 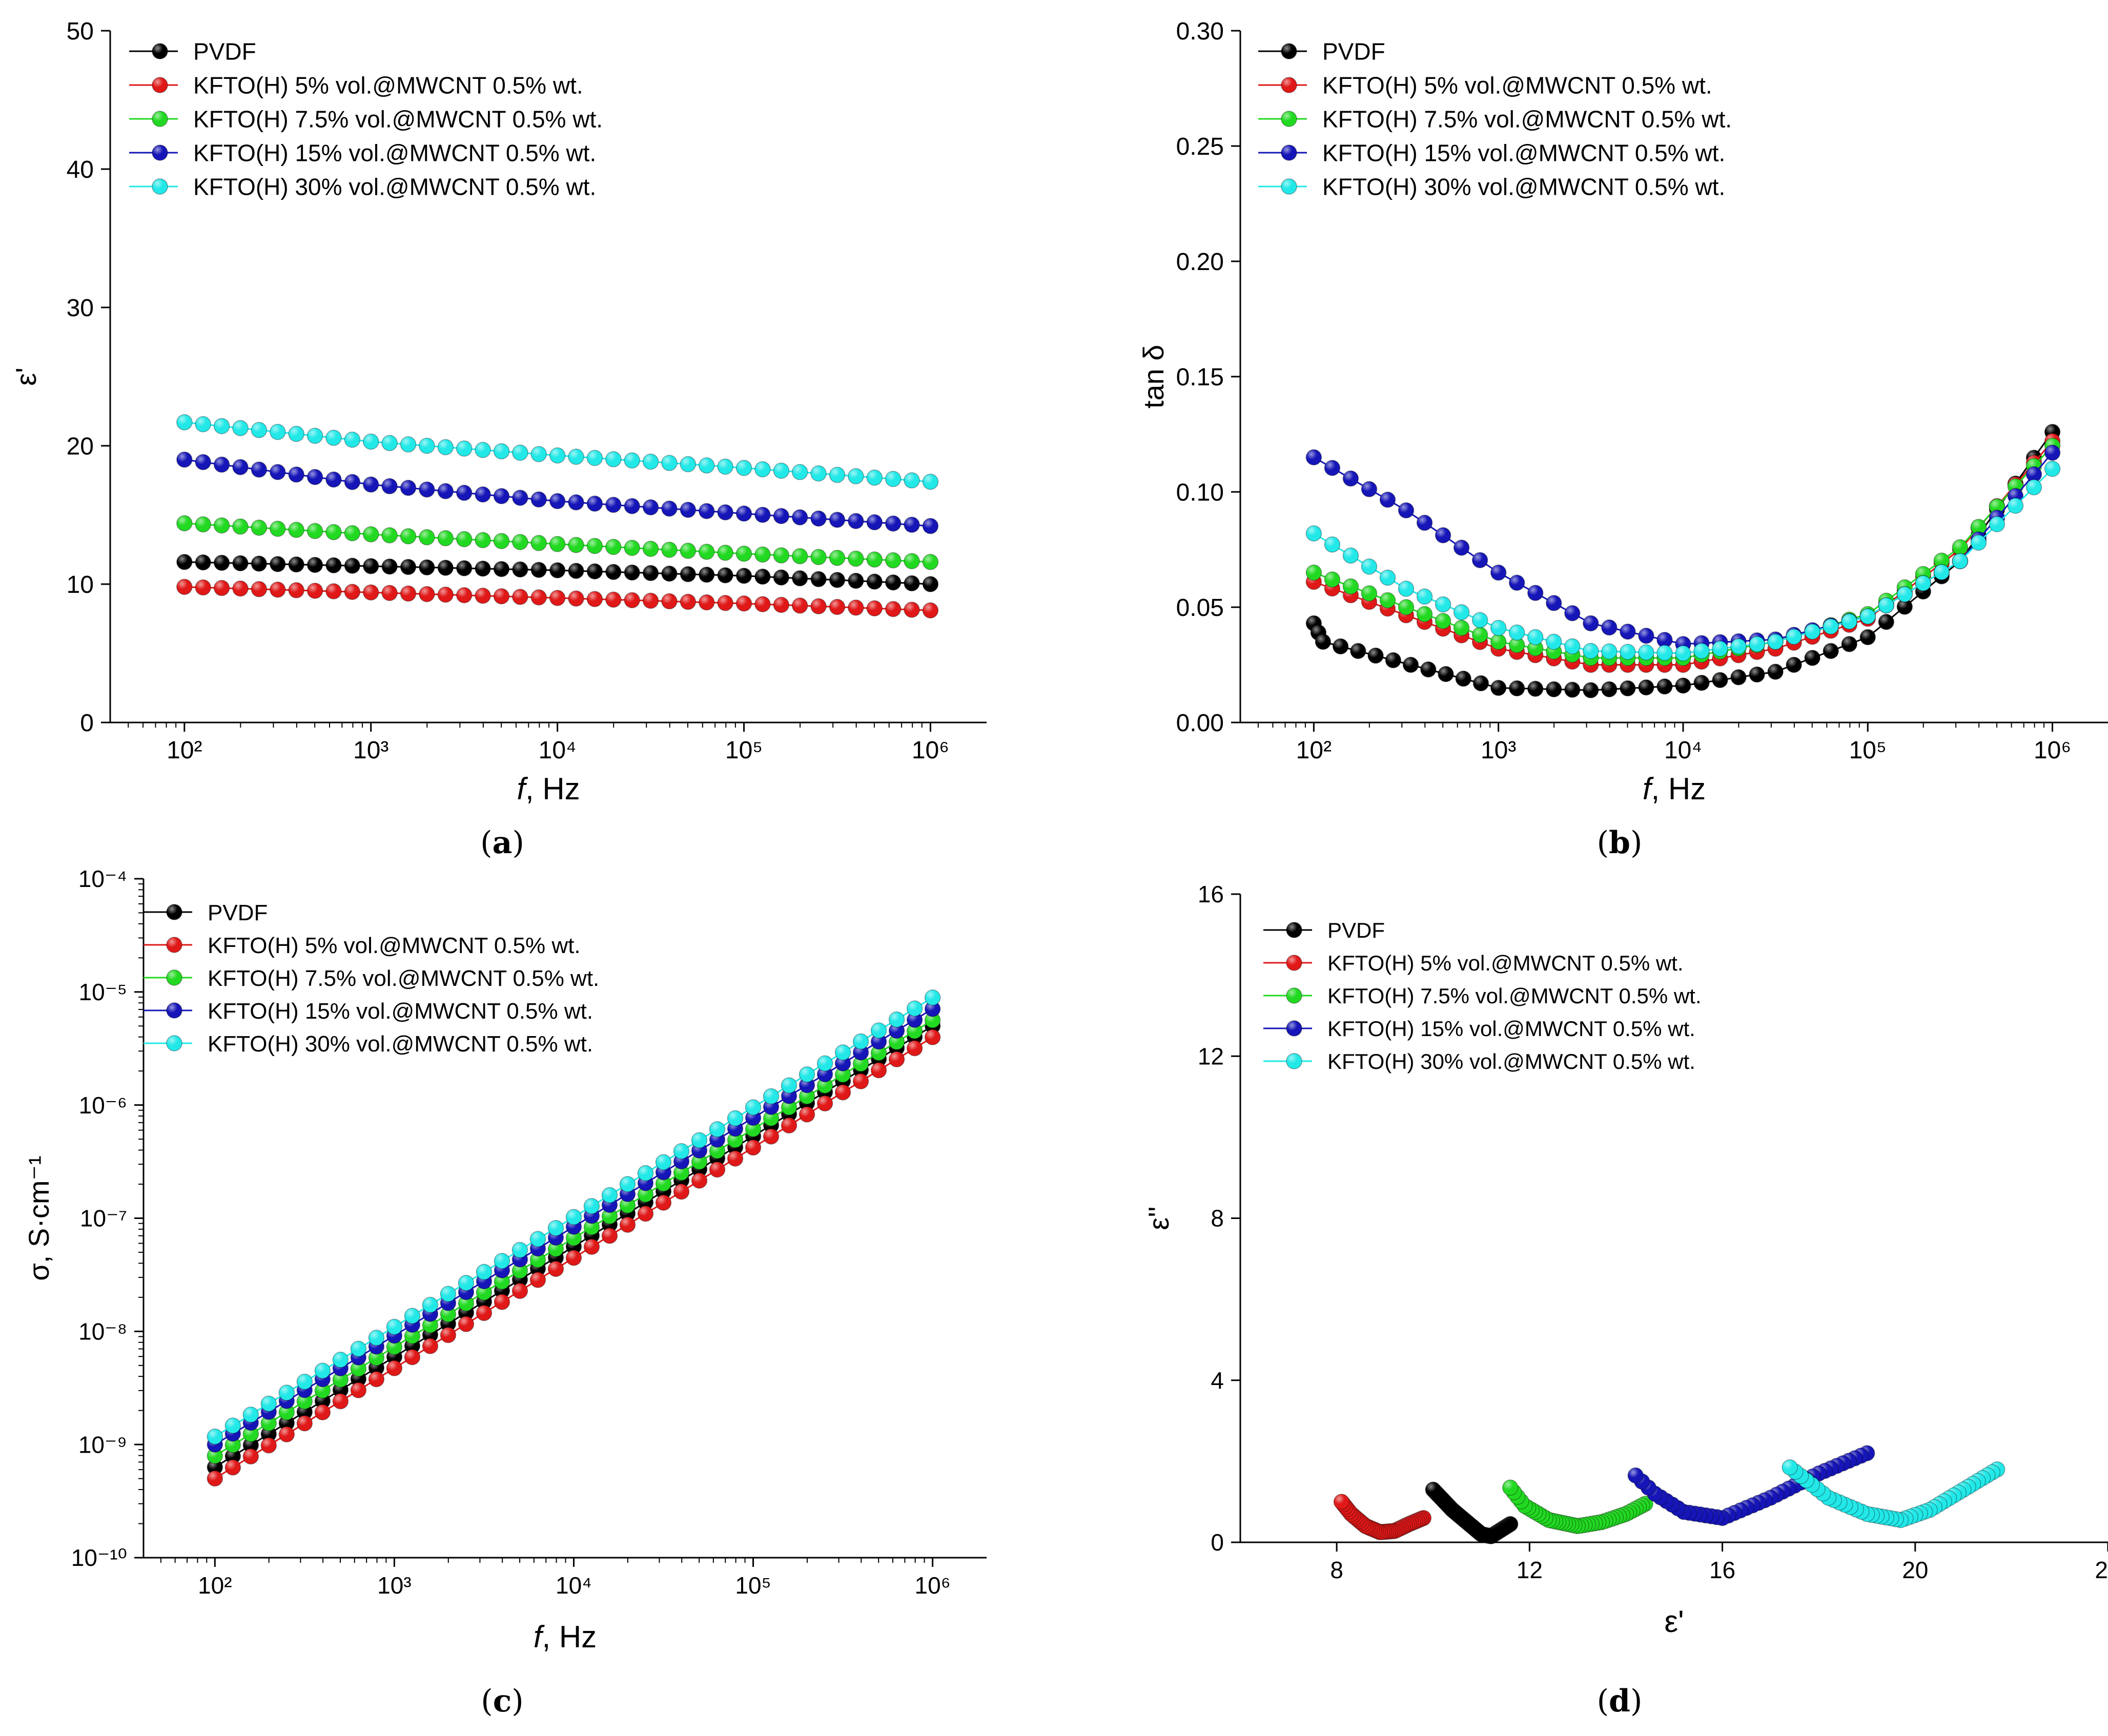 I want to click on x-axis-label: f, Hz, so click(x=548, y=789).